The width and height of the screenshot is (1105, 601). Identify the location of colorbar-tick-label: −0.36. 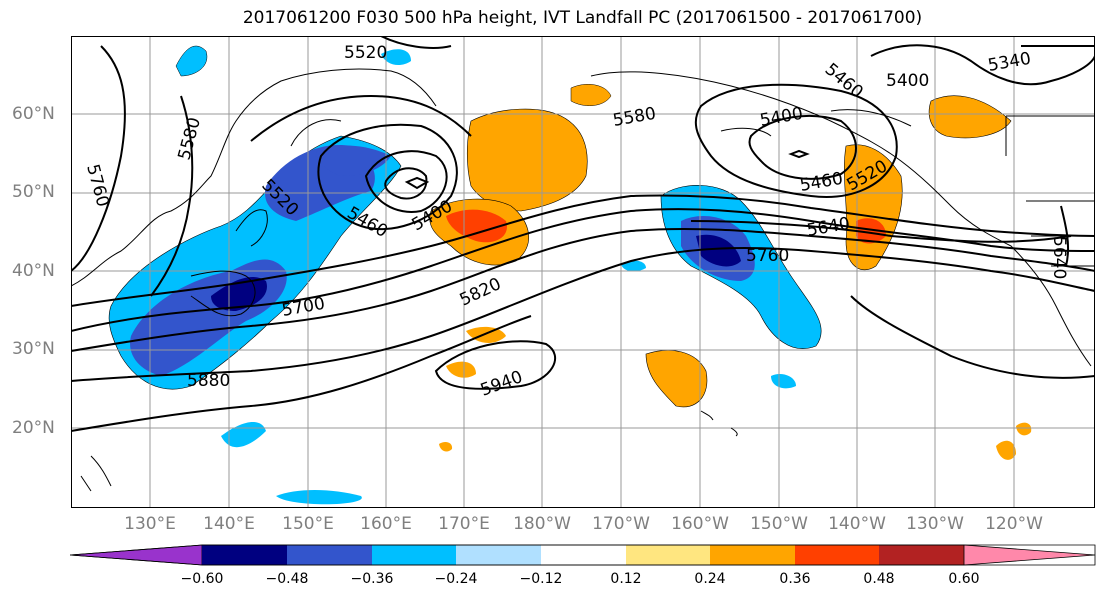
(372, 579).